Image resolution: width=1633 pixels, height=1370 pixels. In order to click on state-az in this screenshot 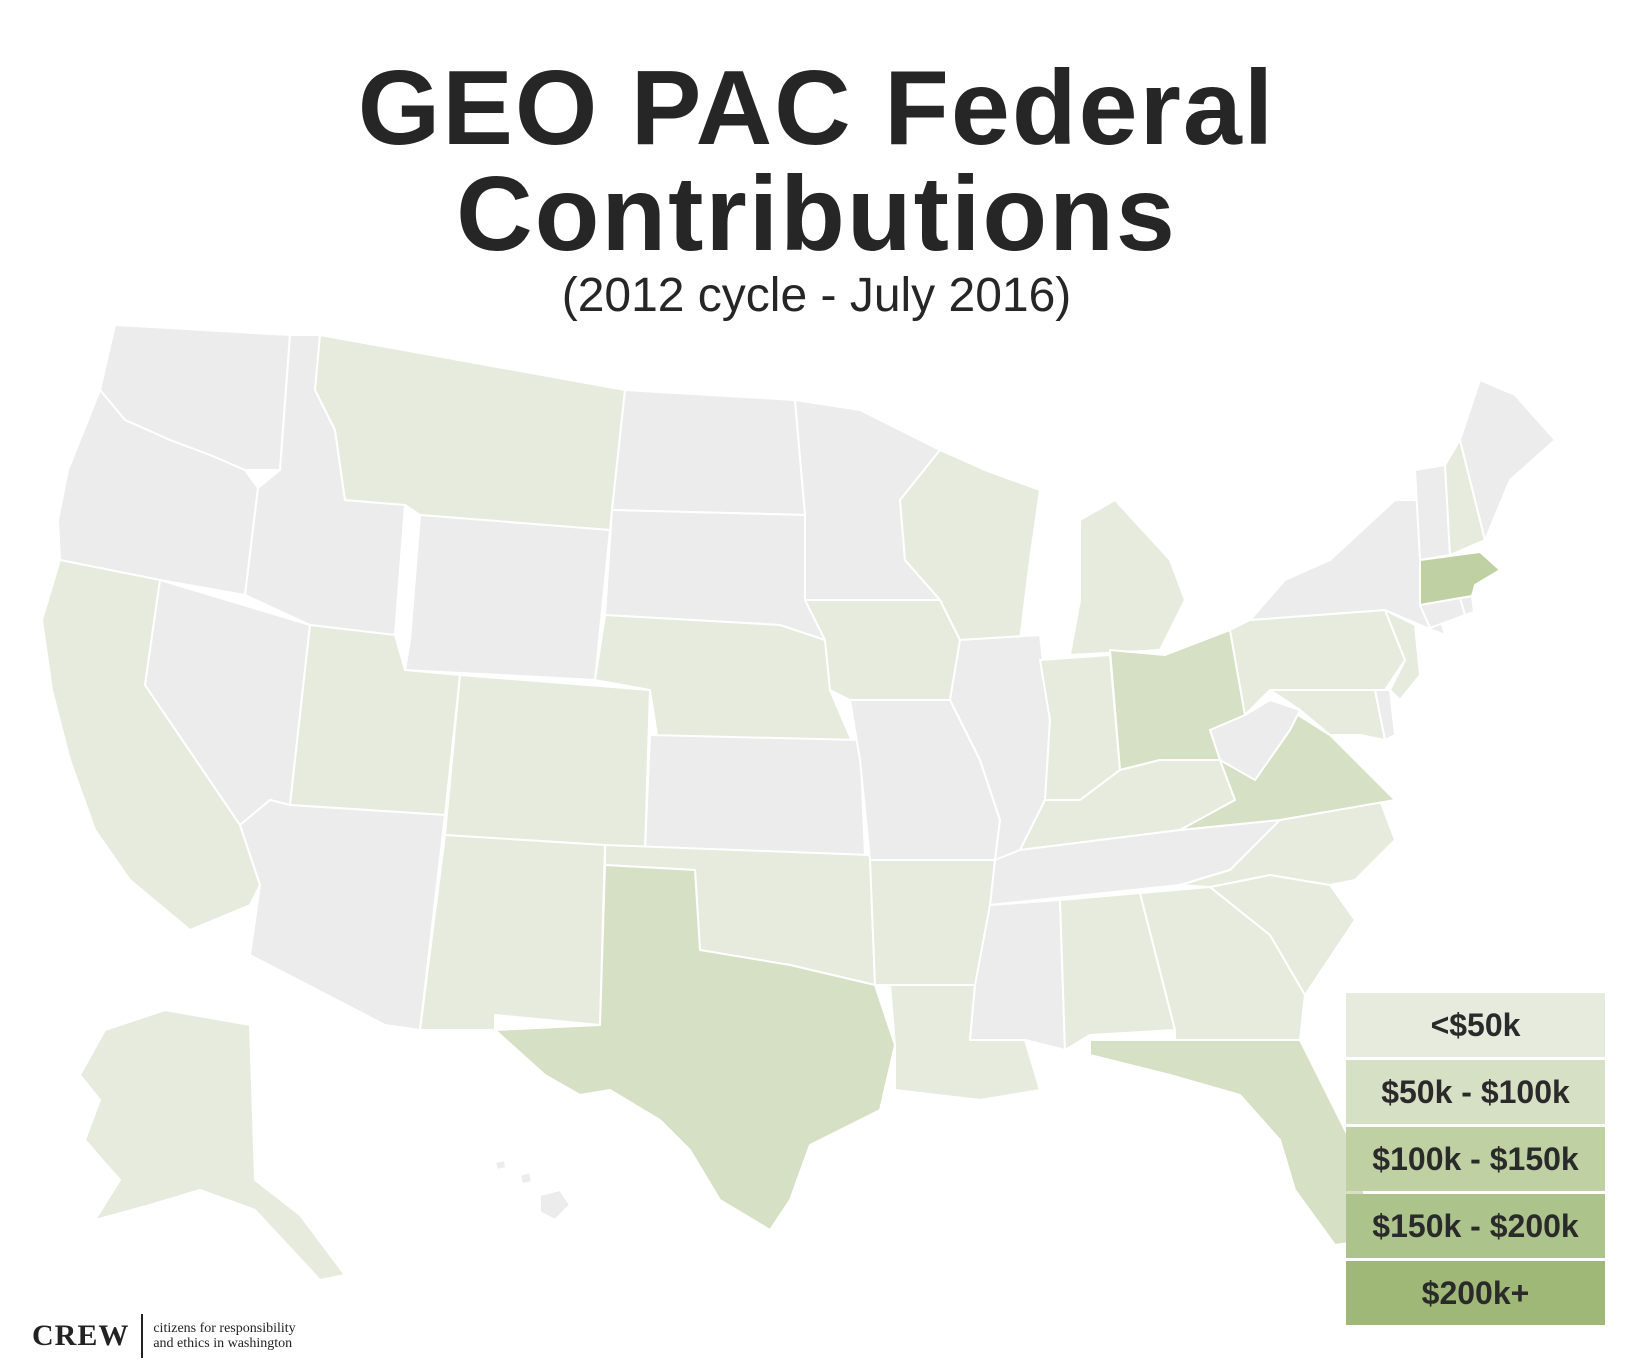, I will do `click(342, 915)`.